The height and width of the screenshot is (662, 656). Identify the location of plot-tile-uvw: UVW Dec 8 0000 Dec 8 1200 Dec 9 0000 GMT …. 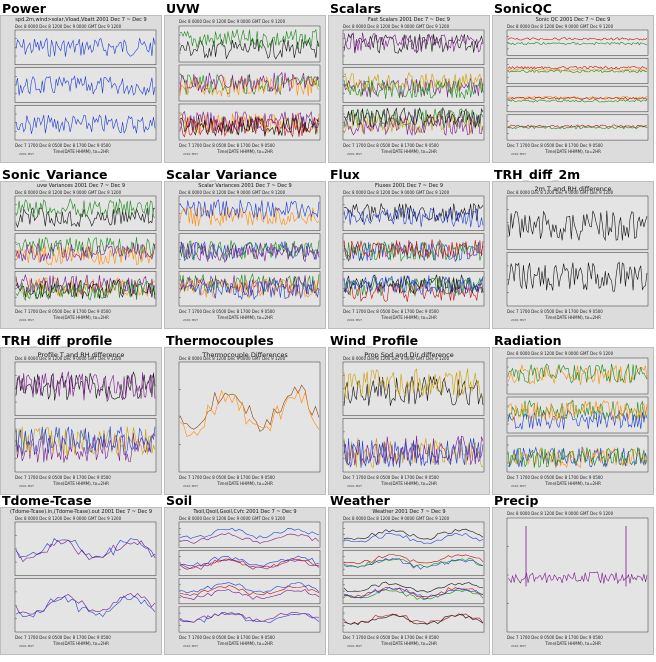
(245, 83).